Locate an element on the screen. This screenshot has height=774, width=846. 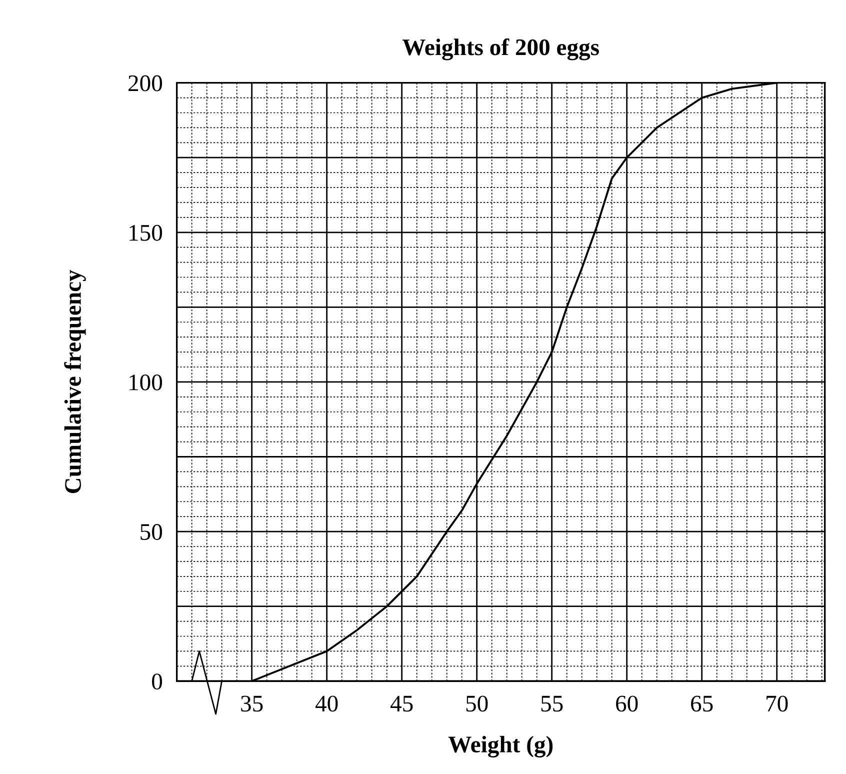
x-tick-label: 35 is located at coordinates (252, 704).